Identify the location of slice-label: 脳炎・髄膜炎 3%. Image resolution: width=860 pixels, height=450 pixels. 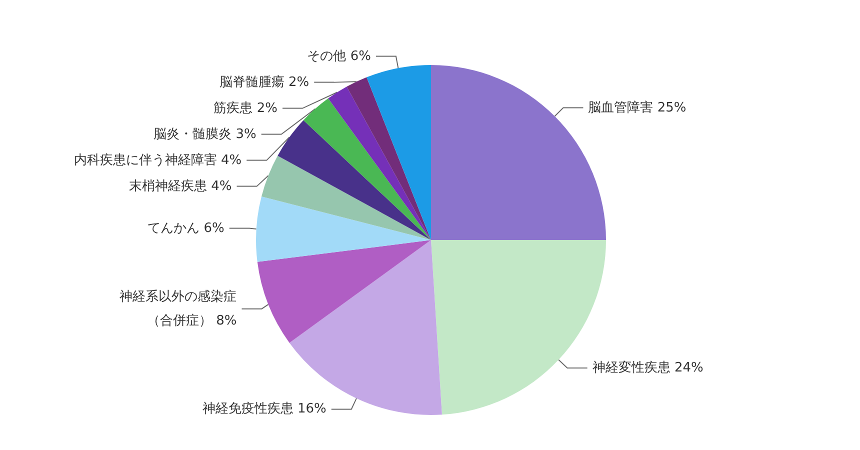
(205, 134).